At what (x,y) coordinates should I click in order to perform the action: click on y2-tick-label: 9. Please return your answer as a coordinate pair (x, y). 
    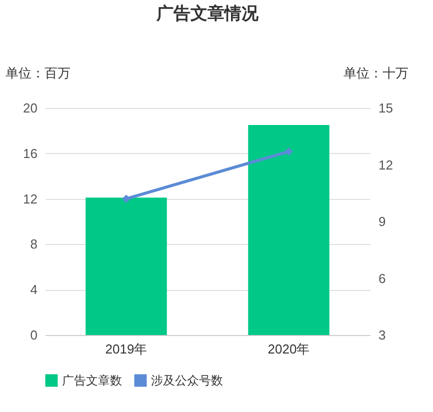
    Looking at the image, I should click on (382, 221).